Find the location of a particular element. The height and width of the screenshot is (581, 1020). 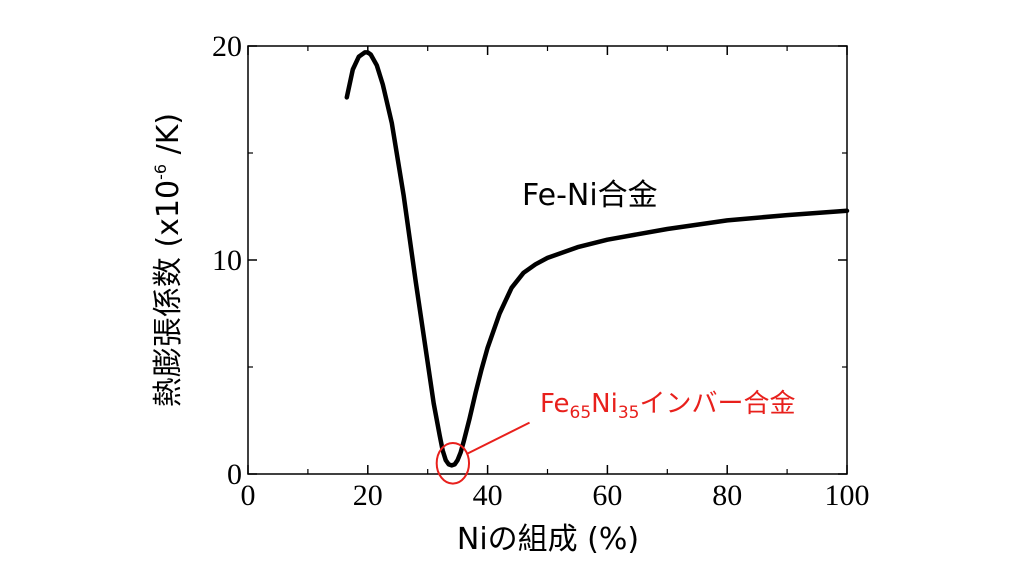

x-tick-label: 40 is located at coordinates (488, 495).